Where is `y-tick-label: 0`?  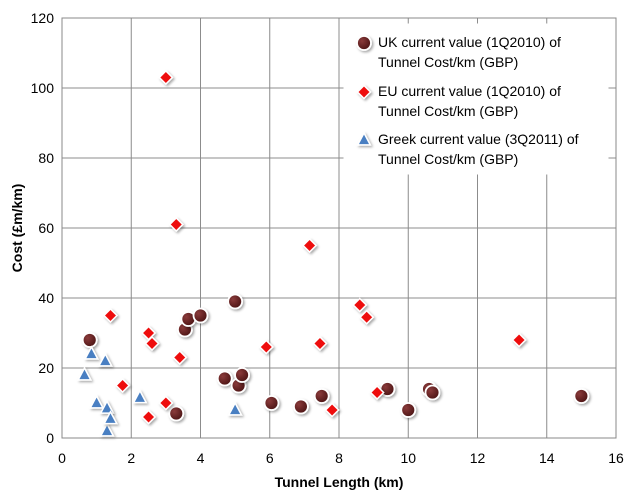 y-tick-label: 0 is located at coordinates (50, 438).